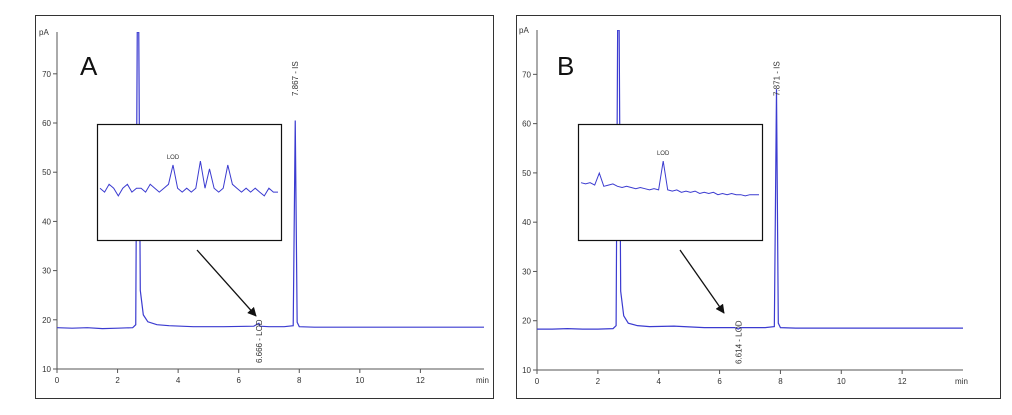  I want to click on peak-annotation: 6.614 - LOD, so click(738, 342).